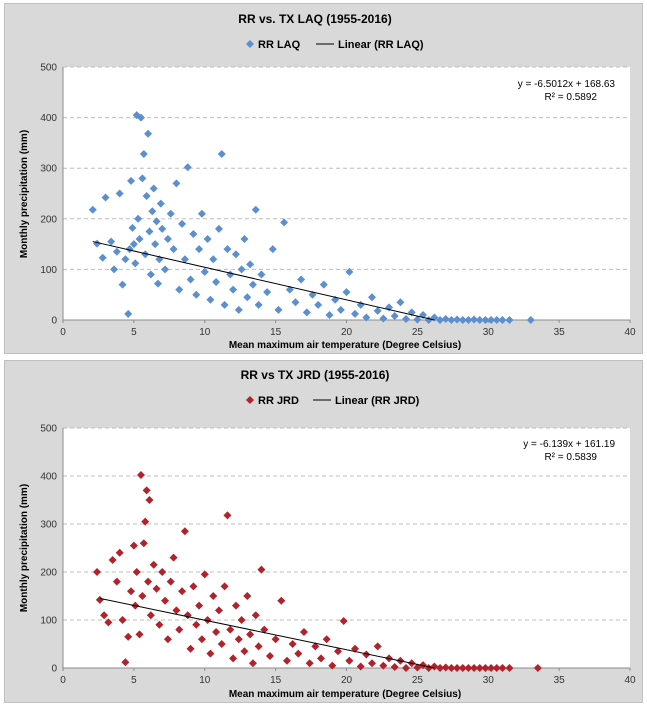  What do you see at coordinates (54, 321) in the screenshot?
I see `y-tick-label: 0` at bounding box center [54, 321].